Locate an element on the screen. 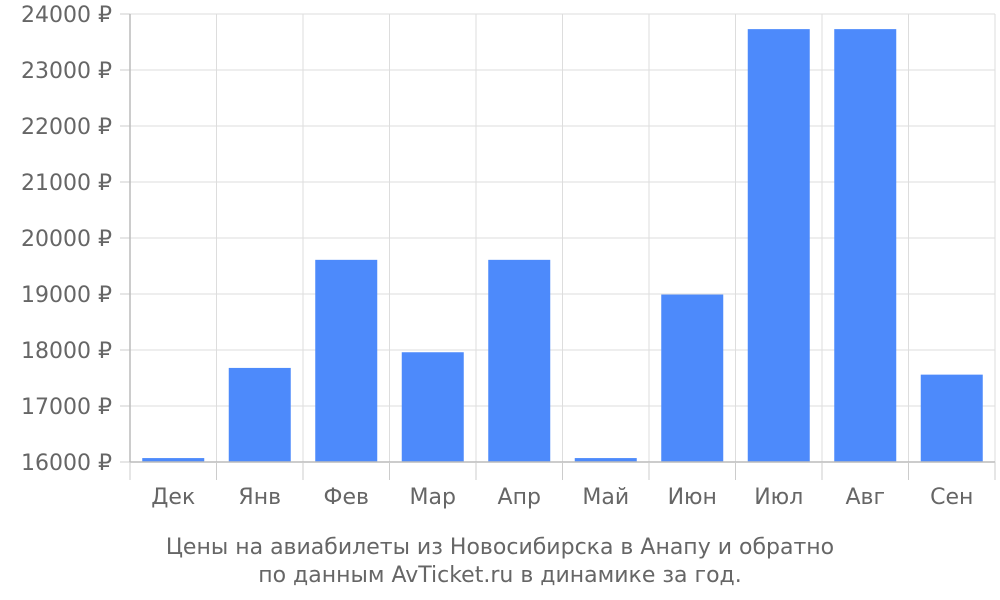  x-axis-labels: Дек Янв Фев Мар Апр Май Июн Июл Авг Сен is located at coordinates (562, 497).